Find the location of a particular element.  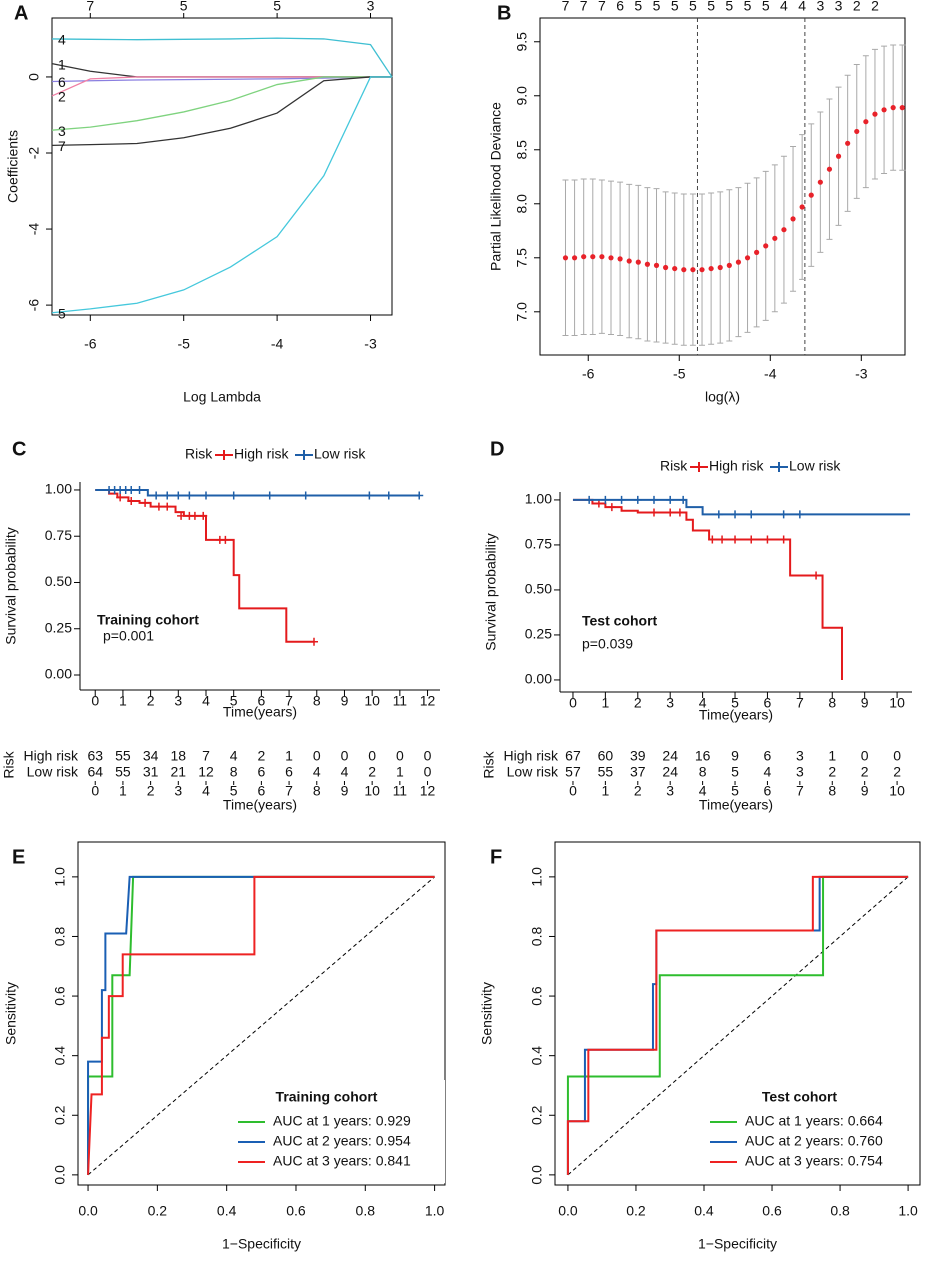

legend-title: Training cohort is located at coordinates (327, 1097).